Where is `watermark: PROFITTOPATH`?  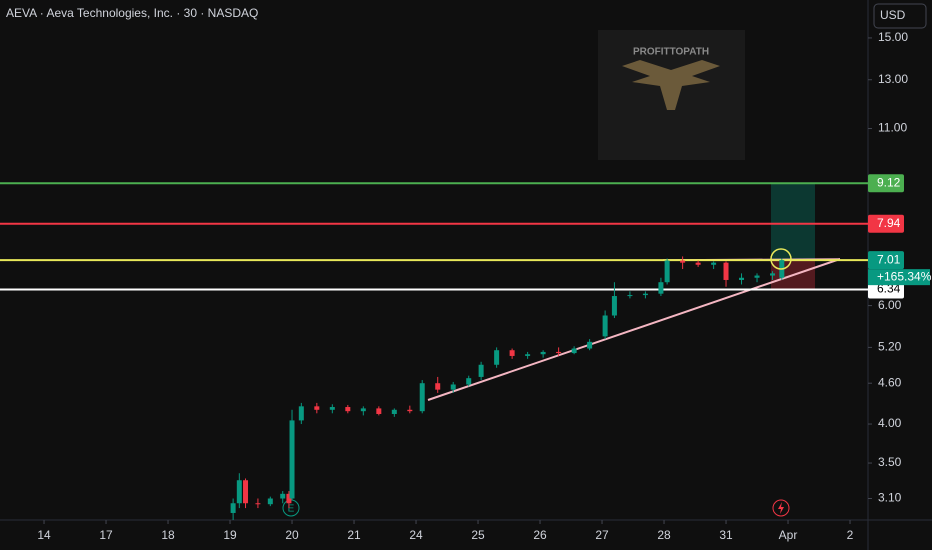
watermark: PROFITTOPATH is located at coordinates (671, 95).